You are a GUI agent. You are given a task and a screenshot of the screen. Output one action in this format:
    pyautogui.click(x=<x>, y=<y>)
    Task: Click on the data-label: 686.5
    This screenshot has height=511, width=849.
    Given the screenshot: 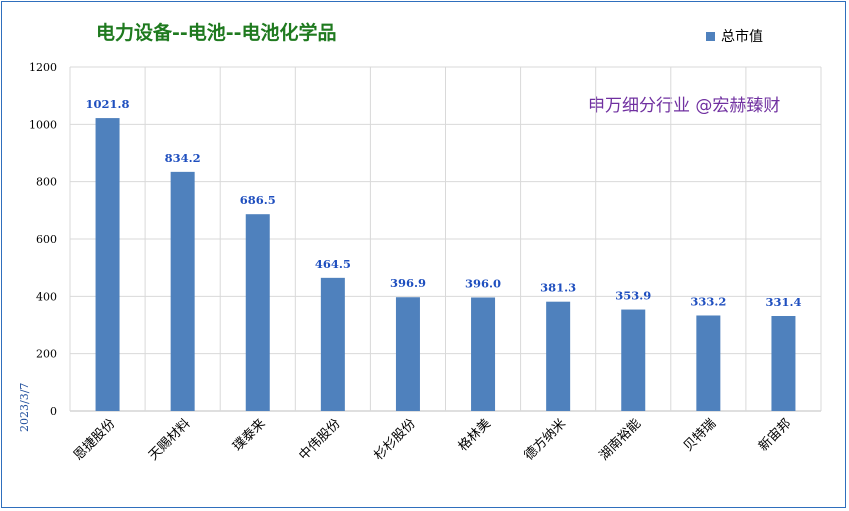 What is the action you would take?
    pyautogui.click(x=258, y=200)
    